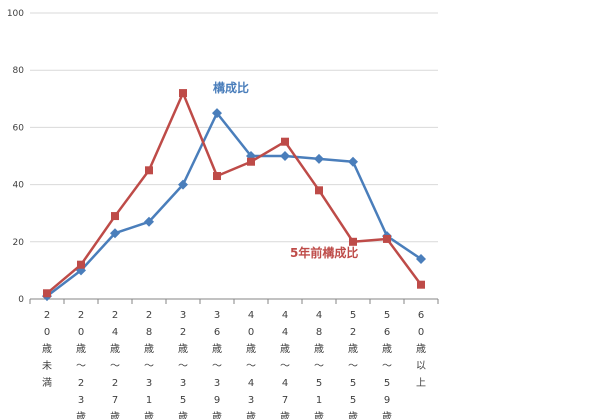 The image size is (600, 419). Describe the element at coordinates (387, 364) in the screenshot. I see `x-category-label: 5 6 歳〜 5 9 歳` at that location.